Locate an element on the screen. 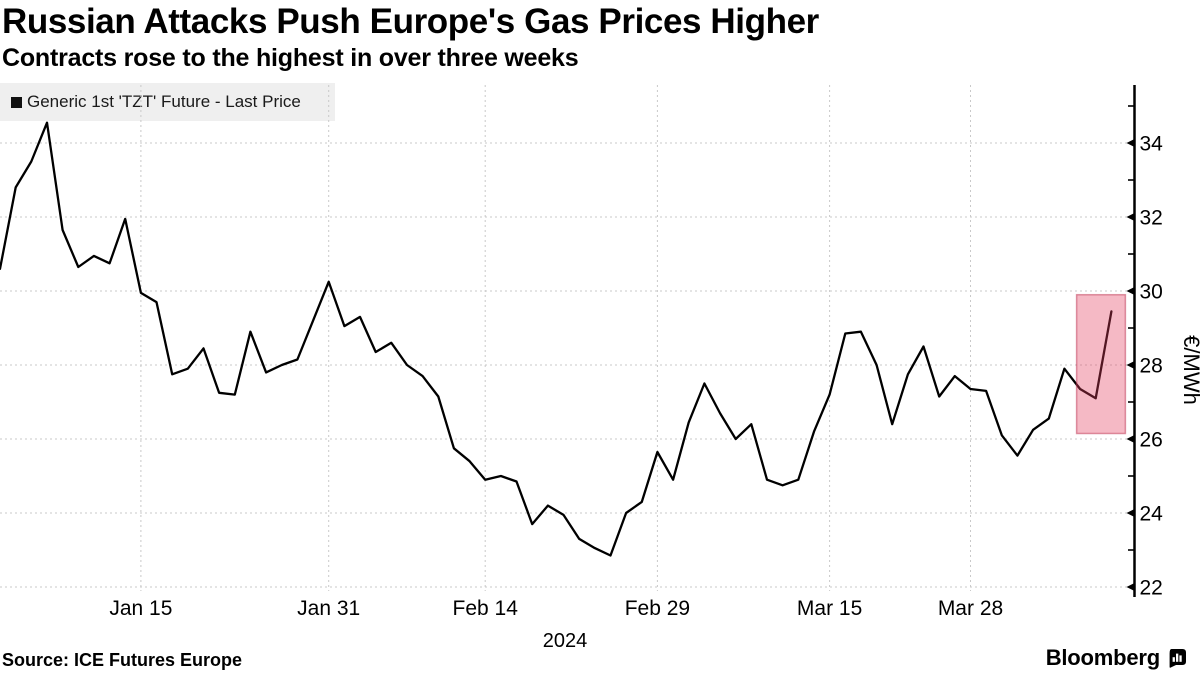  x-axis-tick-label: Jan 31 is located at coordinates (328, 608).